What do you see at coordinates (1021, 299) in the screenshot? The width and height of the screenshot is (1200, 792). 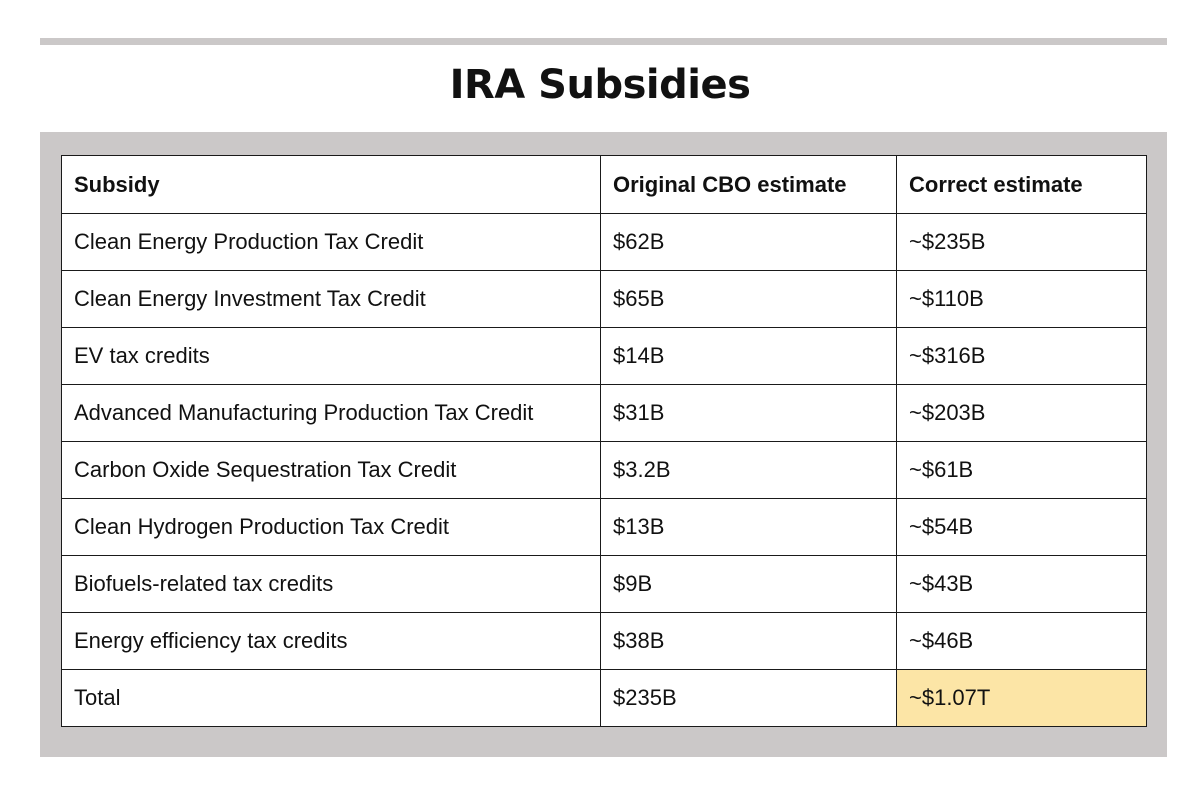 I see `correct-estimate-cell: ~$110B` at bounding box center [1021, 299].